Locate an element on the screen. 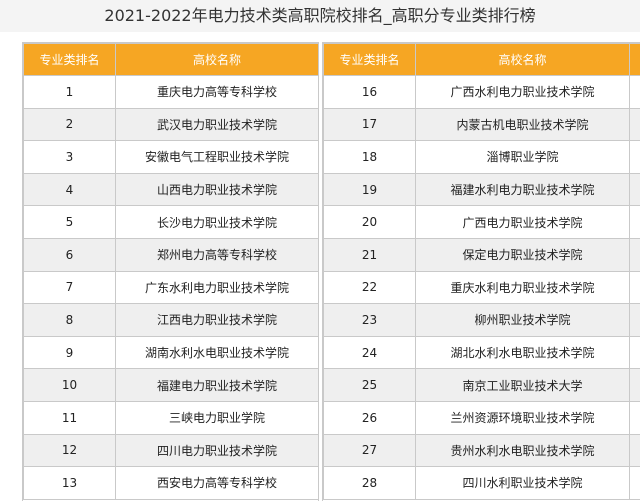 Image resolution: width=640 pixels, height=501 pixels. table-row: 9 湖南水利水电职业技术学院 is located at coordinates (170, 352).